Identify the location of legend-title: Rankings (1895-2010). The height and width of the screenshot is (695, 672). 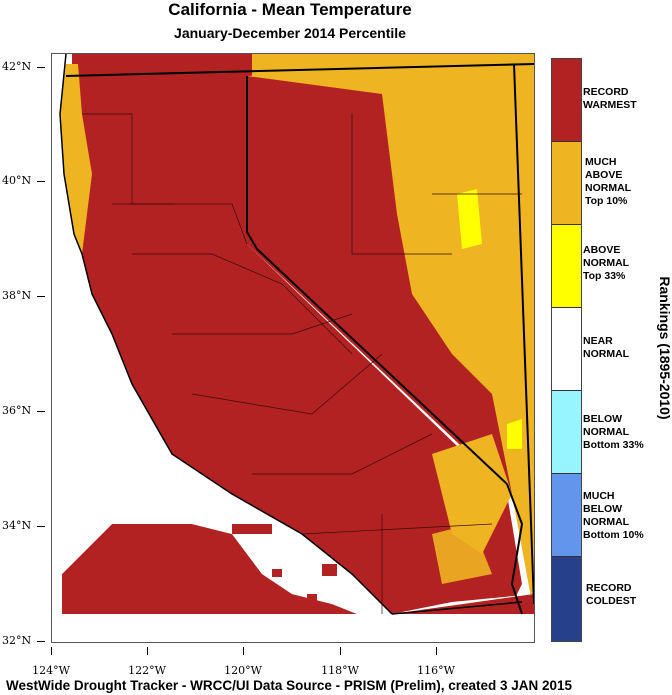
(664, 348).